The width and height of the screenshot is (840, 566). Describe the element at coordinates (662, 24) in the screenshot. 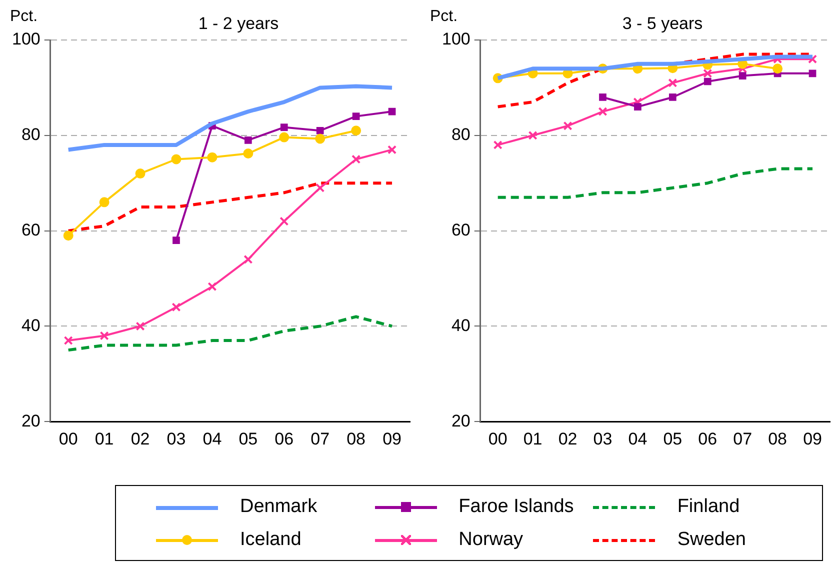

I see `chart-title: 3 - 5 years` at that location.